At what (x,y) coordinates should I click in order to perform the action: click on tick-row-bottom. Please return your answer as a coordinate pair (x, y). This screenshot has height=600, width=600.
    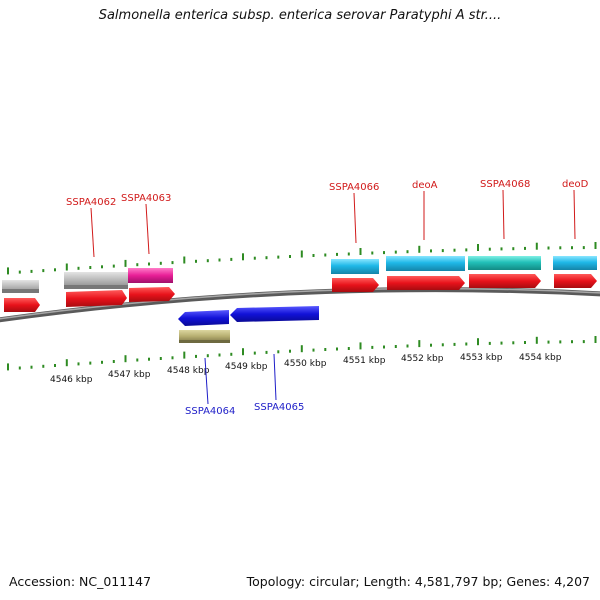
    Looking at the image, I should click on (302, 353).